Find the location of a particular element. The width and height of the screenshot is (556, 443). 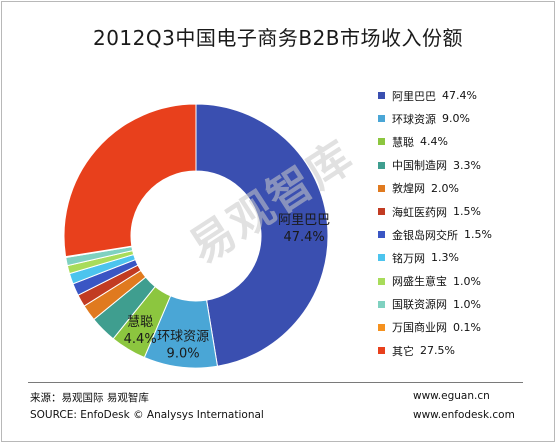

chart-title: 2012Q3中国电子商务B2B市场收入份额 is located at coordinates (278, 38).